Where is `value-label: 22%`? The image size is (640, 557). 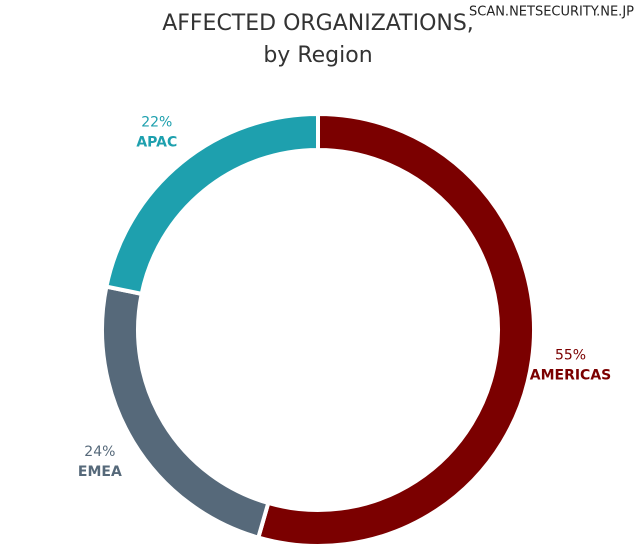
value-label: 22% is located at coordinates (156, 122).